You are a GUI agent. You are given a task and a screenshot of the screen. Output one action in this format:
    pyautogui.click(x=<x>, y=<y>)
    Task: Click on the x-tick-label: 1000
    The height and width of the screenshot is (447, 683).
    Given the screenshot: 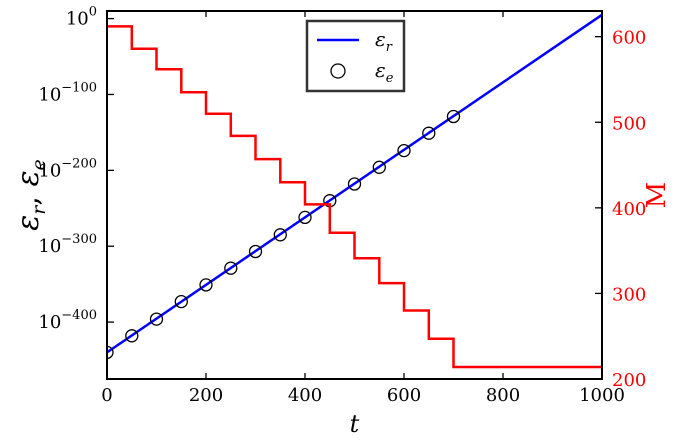 What is the action you would take?
    pyautogui.click(x=602, y=395)
    